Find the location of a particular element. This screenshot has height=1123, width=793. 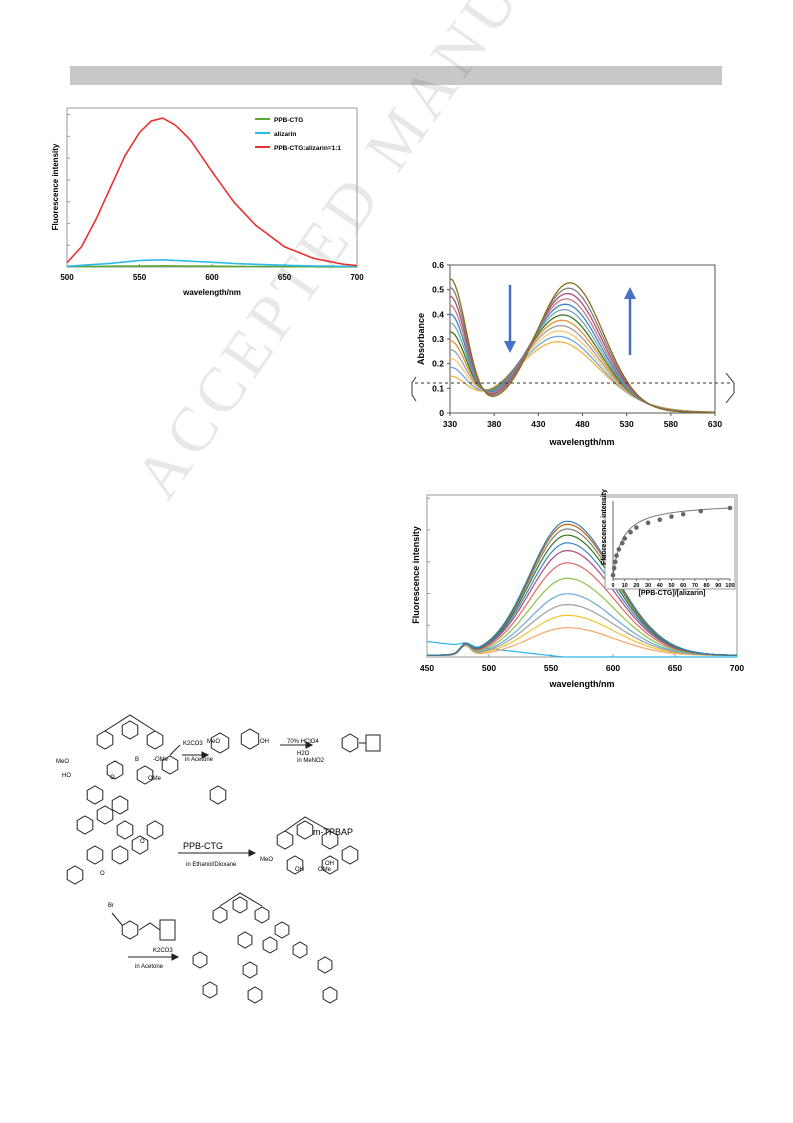

right-brace is located at coordinates (730, 388).